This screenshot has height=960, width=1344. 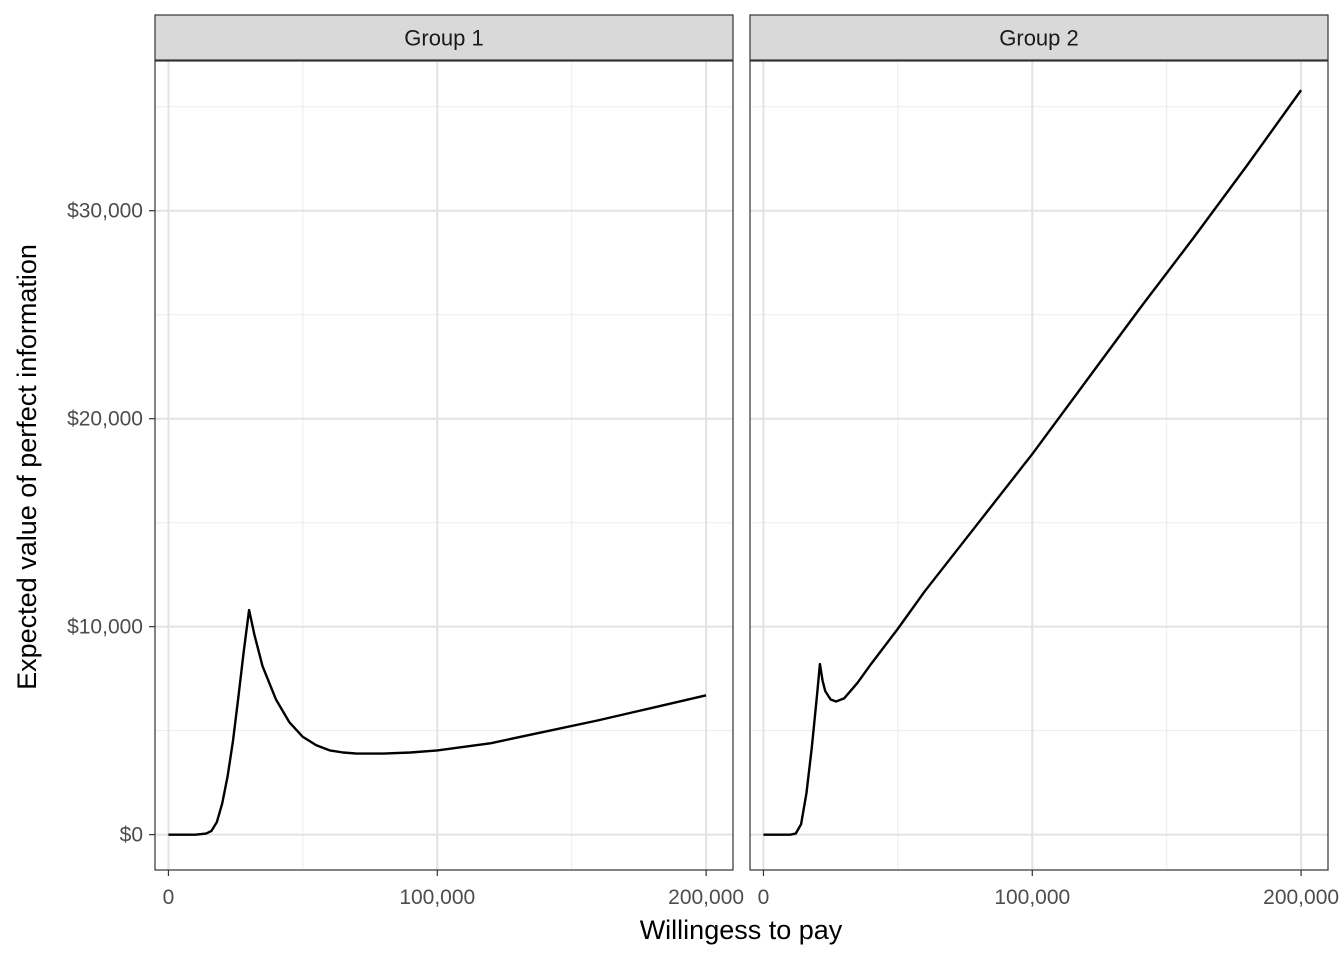 What do you see at coordinates (27, 467) in the screenshot?
I see `y-axis-title: Expected value of perfect information` at bounding box center [27, 467].